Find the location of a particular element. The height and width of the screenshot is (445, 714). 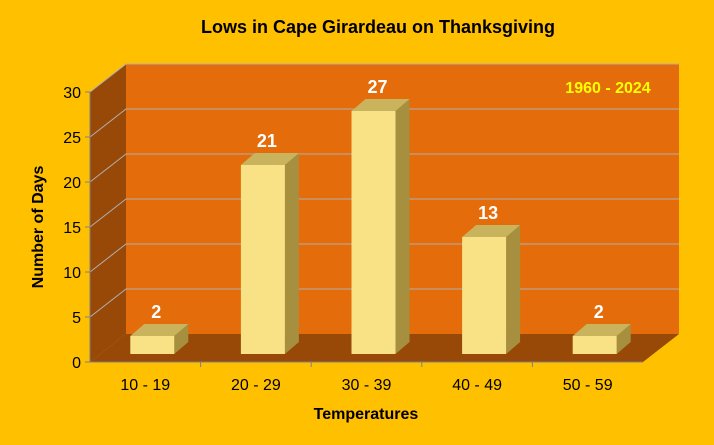

y-tick-label: 20 is located at coordinates (72, 183).